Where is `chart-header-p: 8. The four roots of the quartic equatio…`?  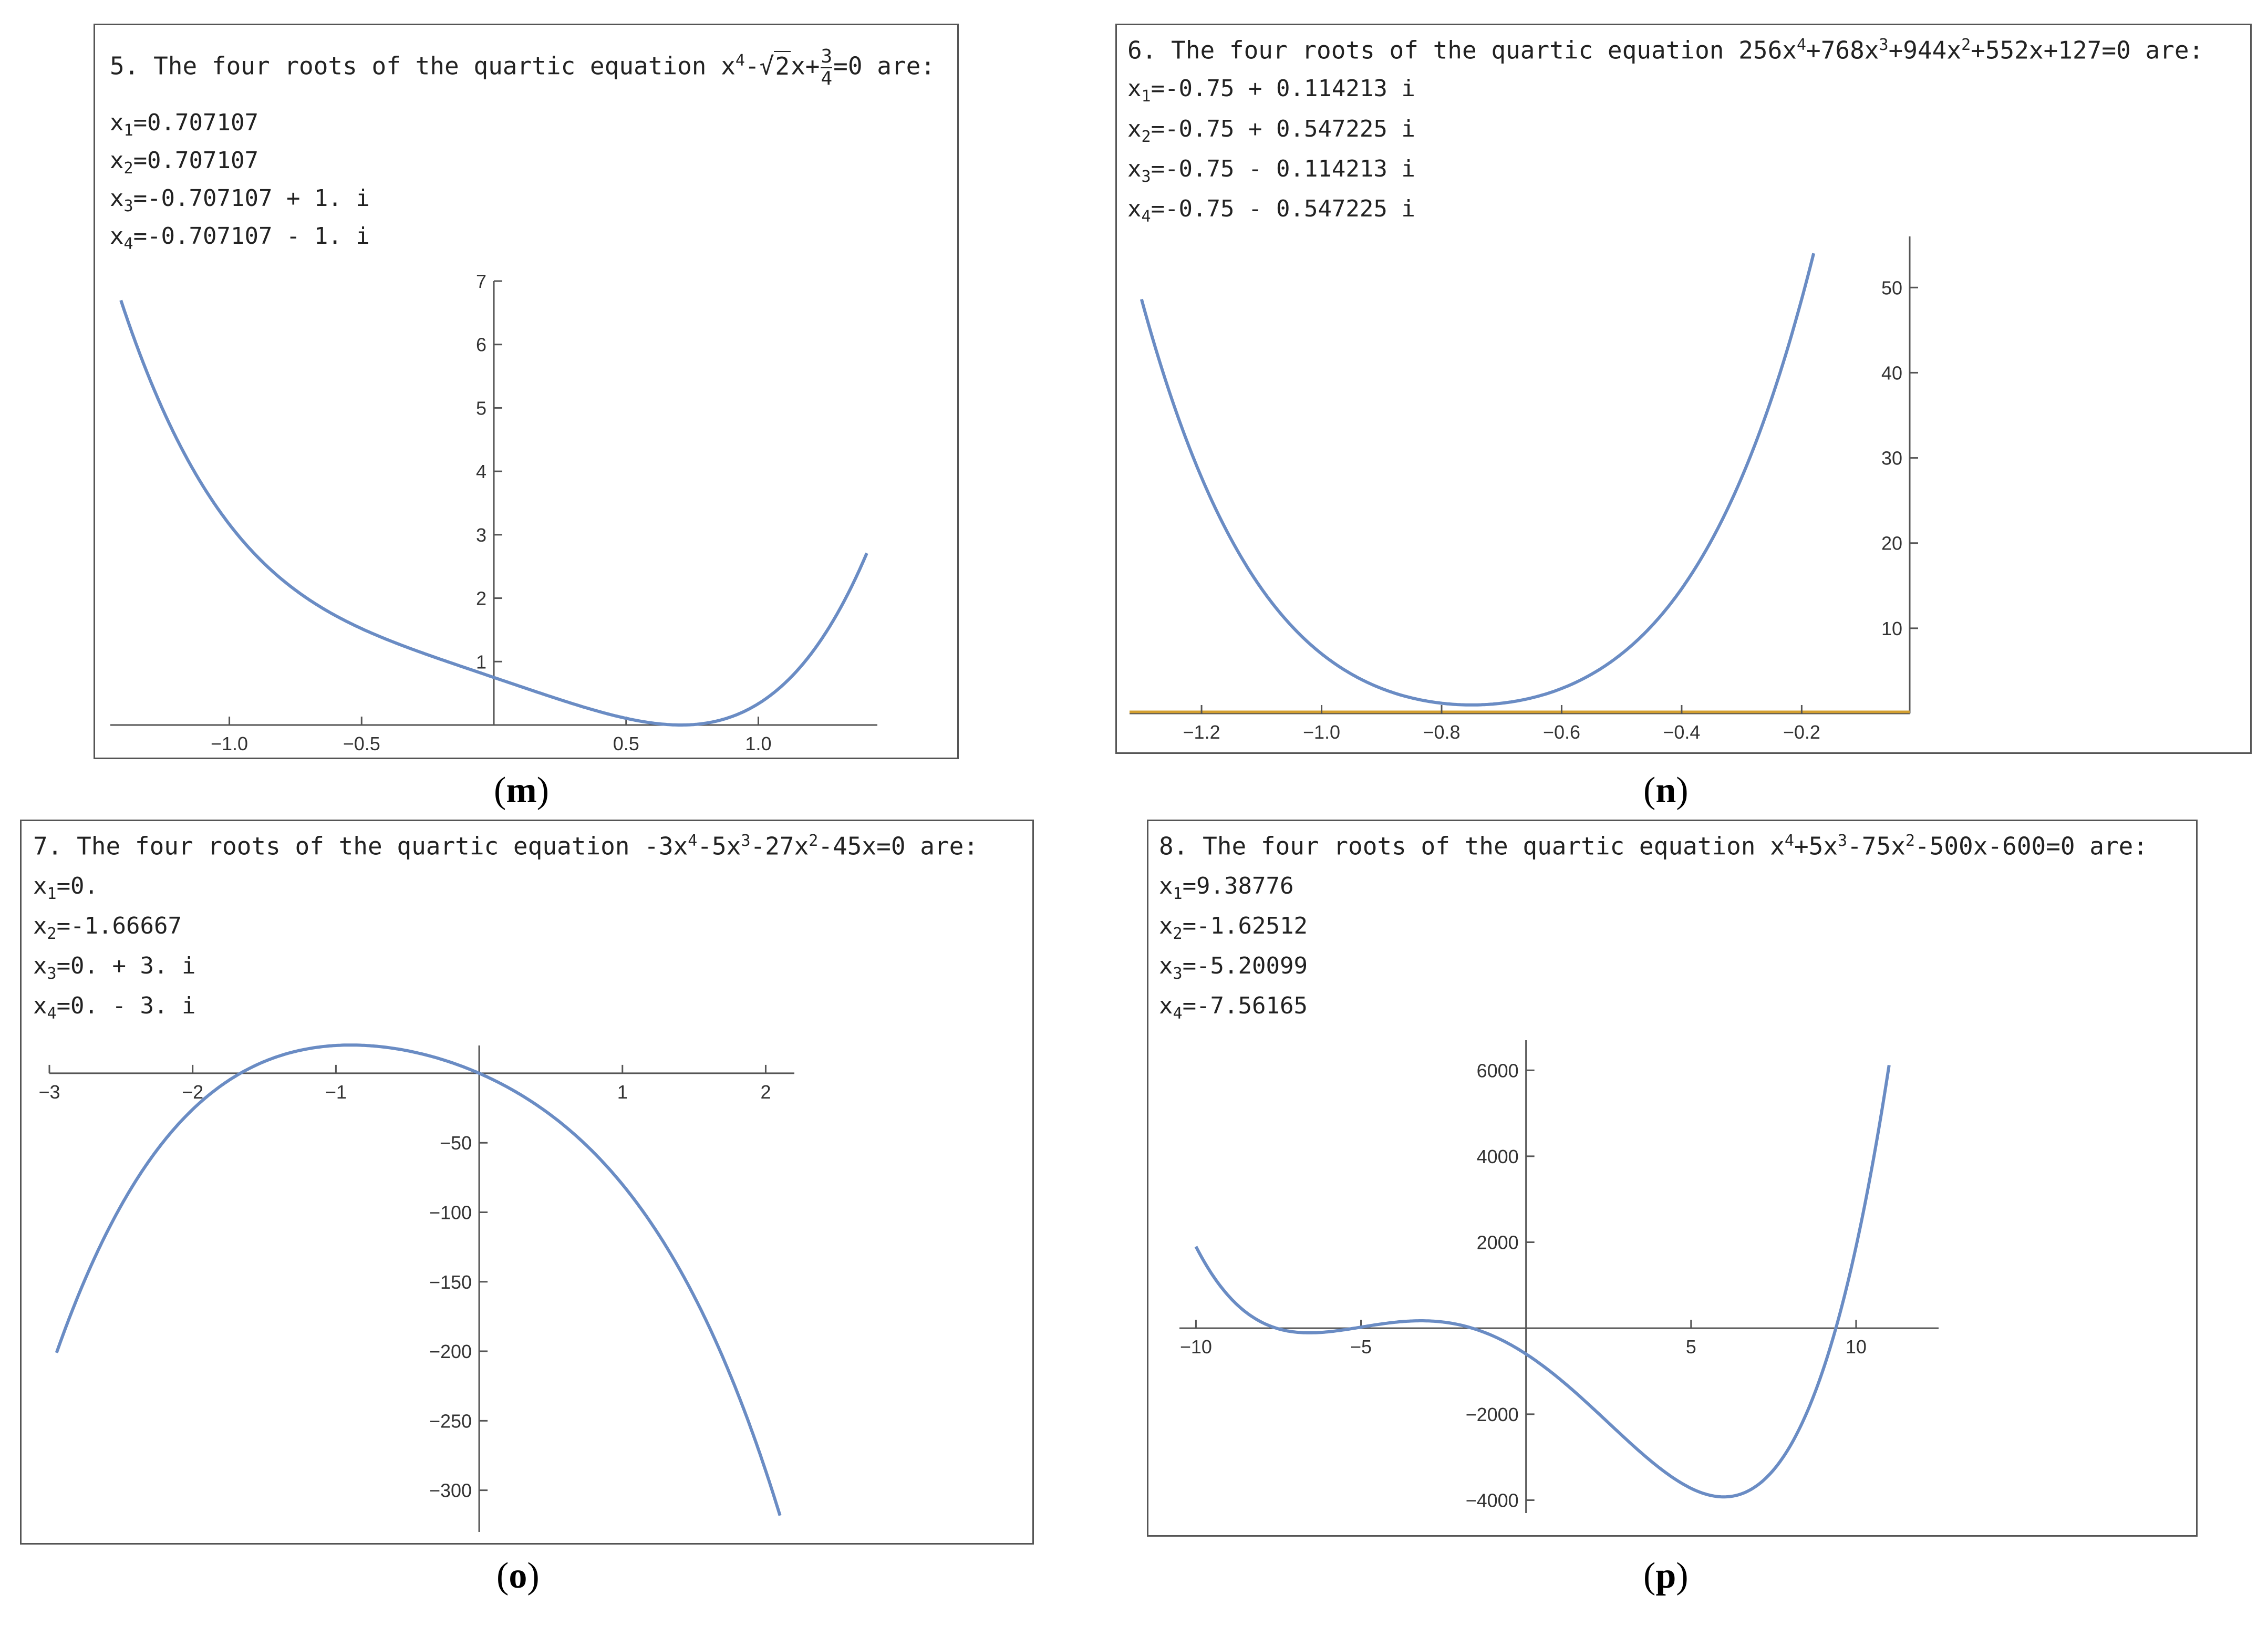 chart-header-p: 8. The four roots of the quartic equatio… is located at coordinates (1653, 846).